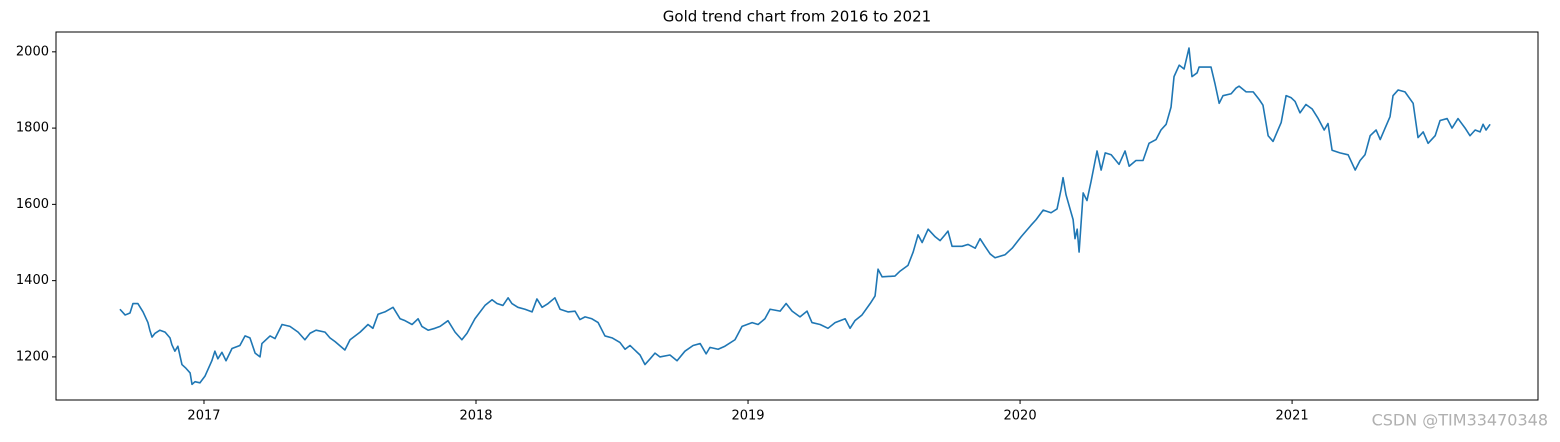 This screenshot has width=1560, height=442. I want to click on x-tick-label: 2019, so click(747, 416).